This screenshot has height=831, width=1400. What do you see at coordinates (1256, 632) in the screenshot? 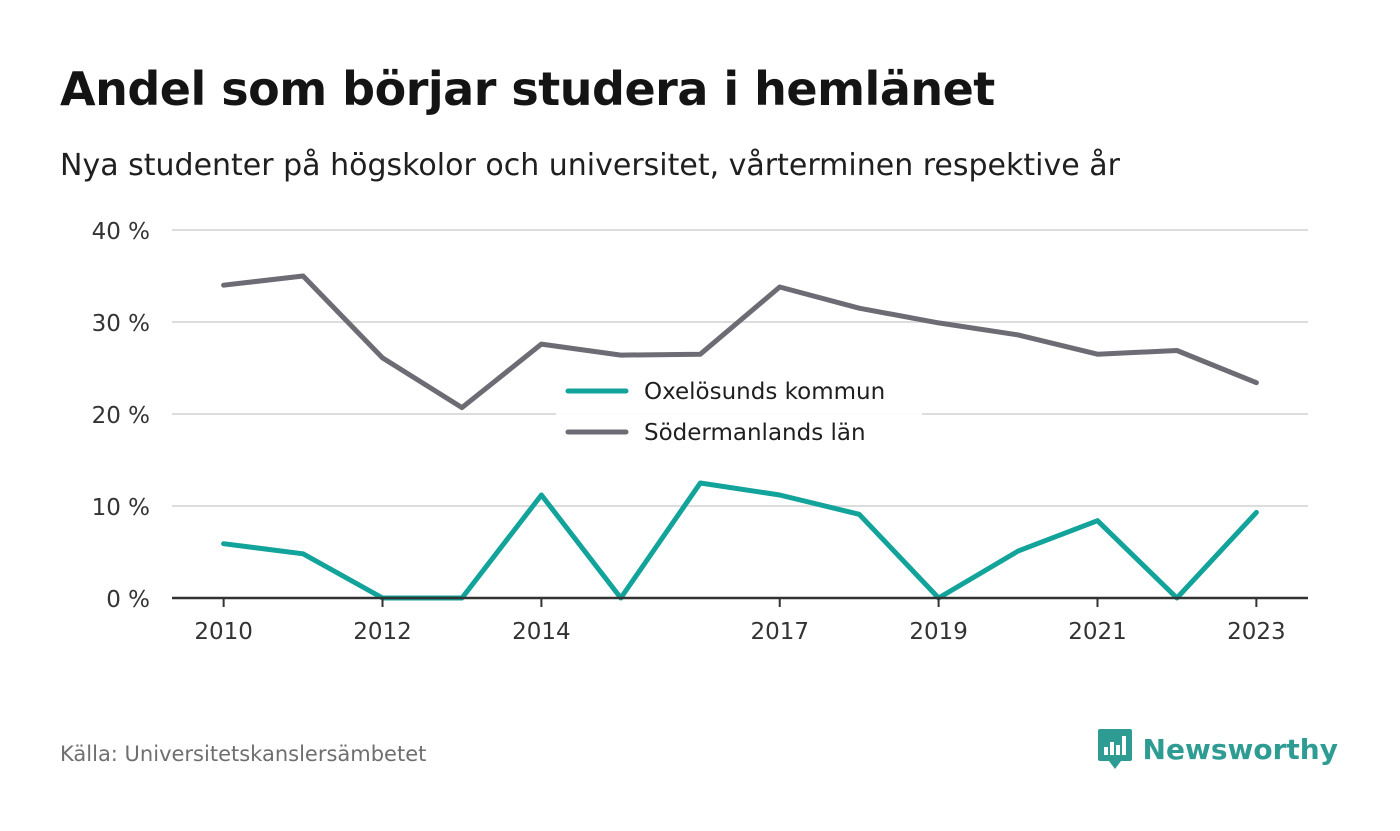
I see `x-tick-label: 2023` at bounding box center [1256, 632].